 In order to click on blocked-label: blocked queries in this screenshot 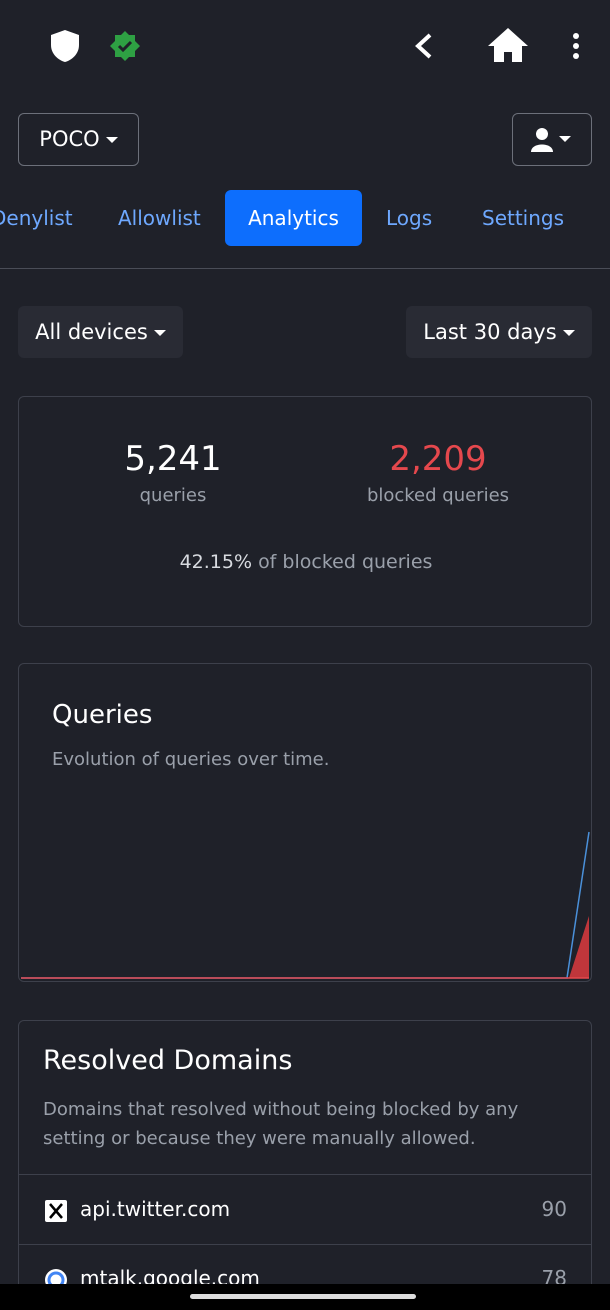, I will do `click(438, 495)`.